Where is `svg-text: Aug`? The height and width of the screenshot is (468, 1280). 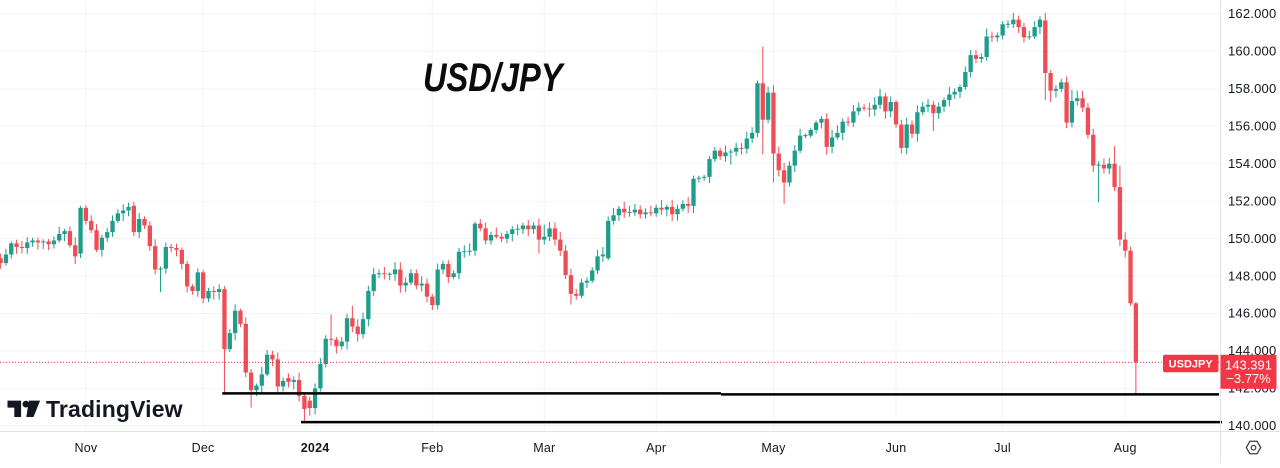
svg-text: Aug is located at coordinates (1125, 448).